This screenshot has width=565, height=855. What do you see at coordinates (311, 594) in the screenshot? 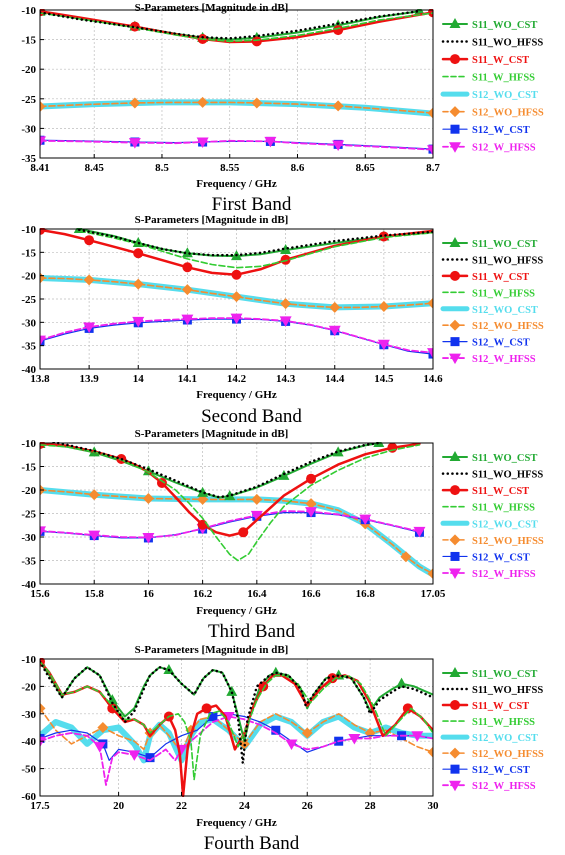
I see `x-tick-label: 16.6` at bounding box center [311, 594].